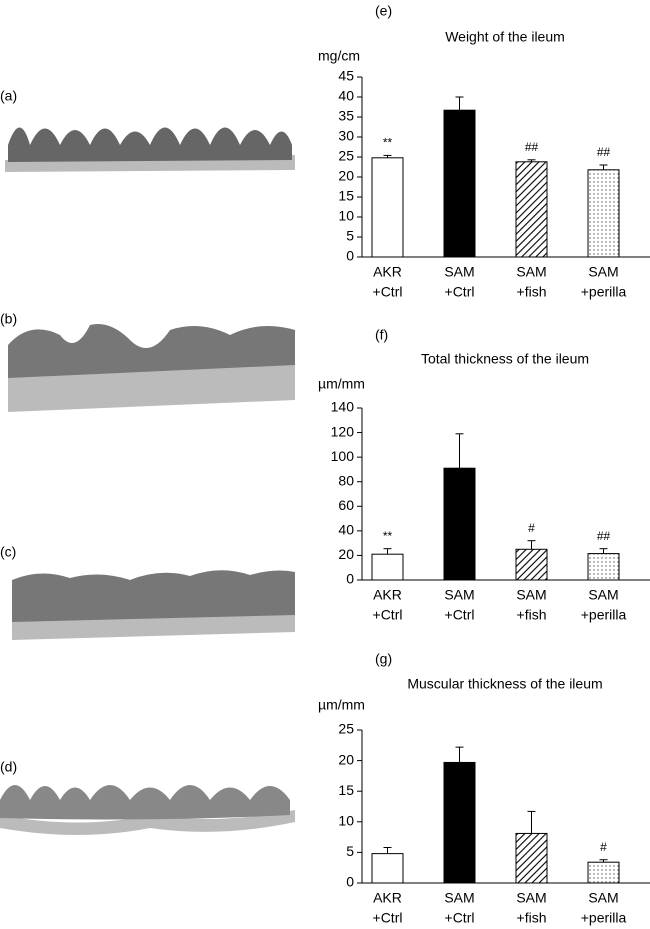 Image resolution: width=650 pixels, height=929 pixels. I want to click on y-tick-label: 120, so click(343, 431).